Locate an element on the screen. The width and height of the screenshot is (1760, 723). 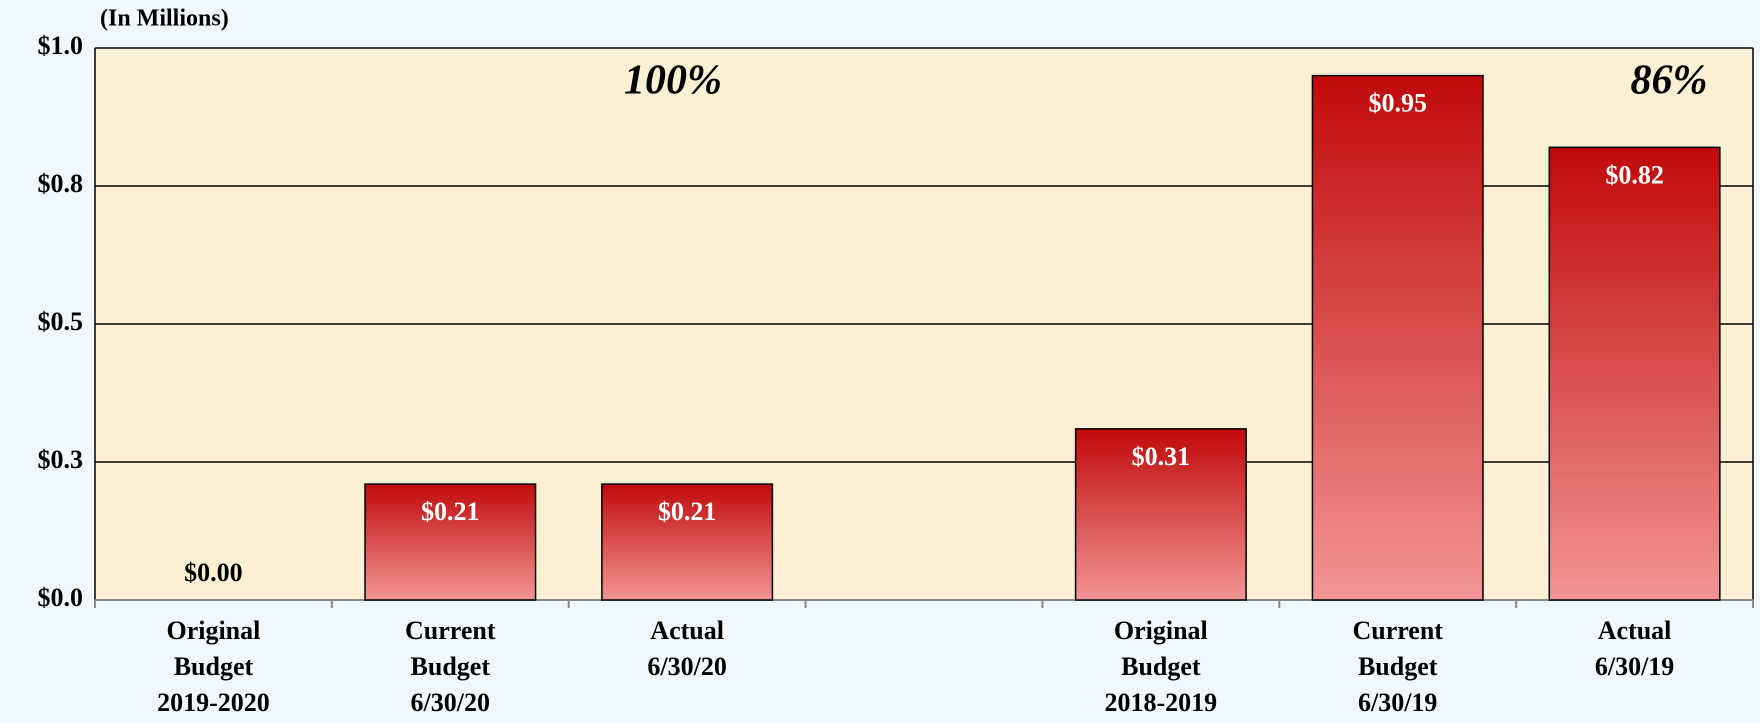
annotation: 86% is located at coordinates (1669, 81).